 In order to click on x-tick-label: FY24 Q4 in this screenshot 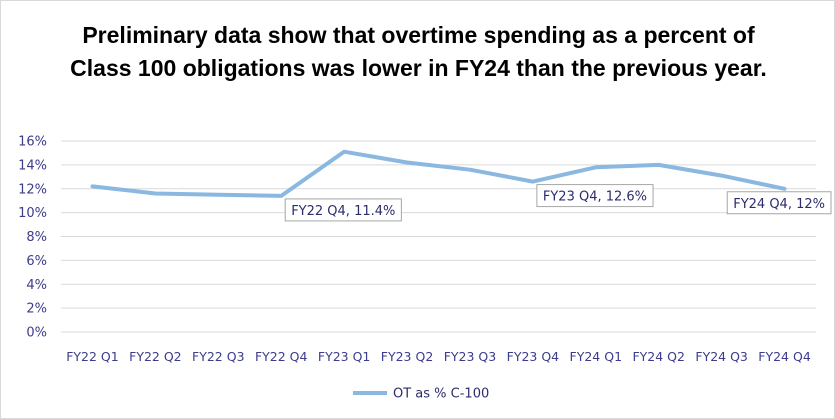, I will do `click(784, 356)`.